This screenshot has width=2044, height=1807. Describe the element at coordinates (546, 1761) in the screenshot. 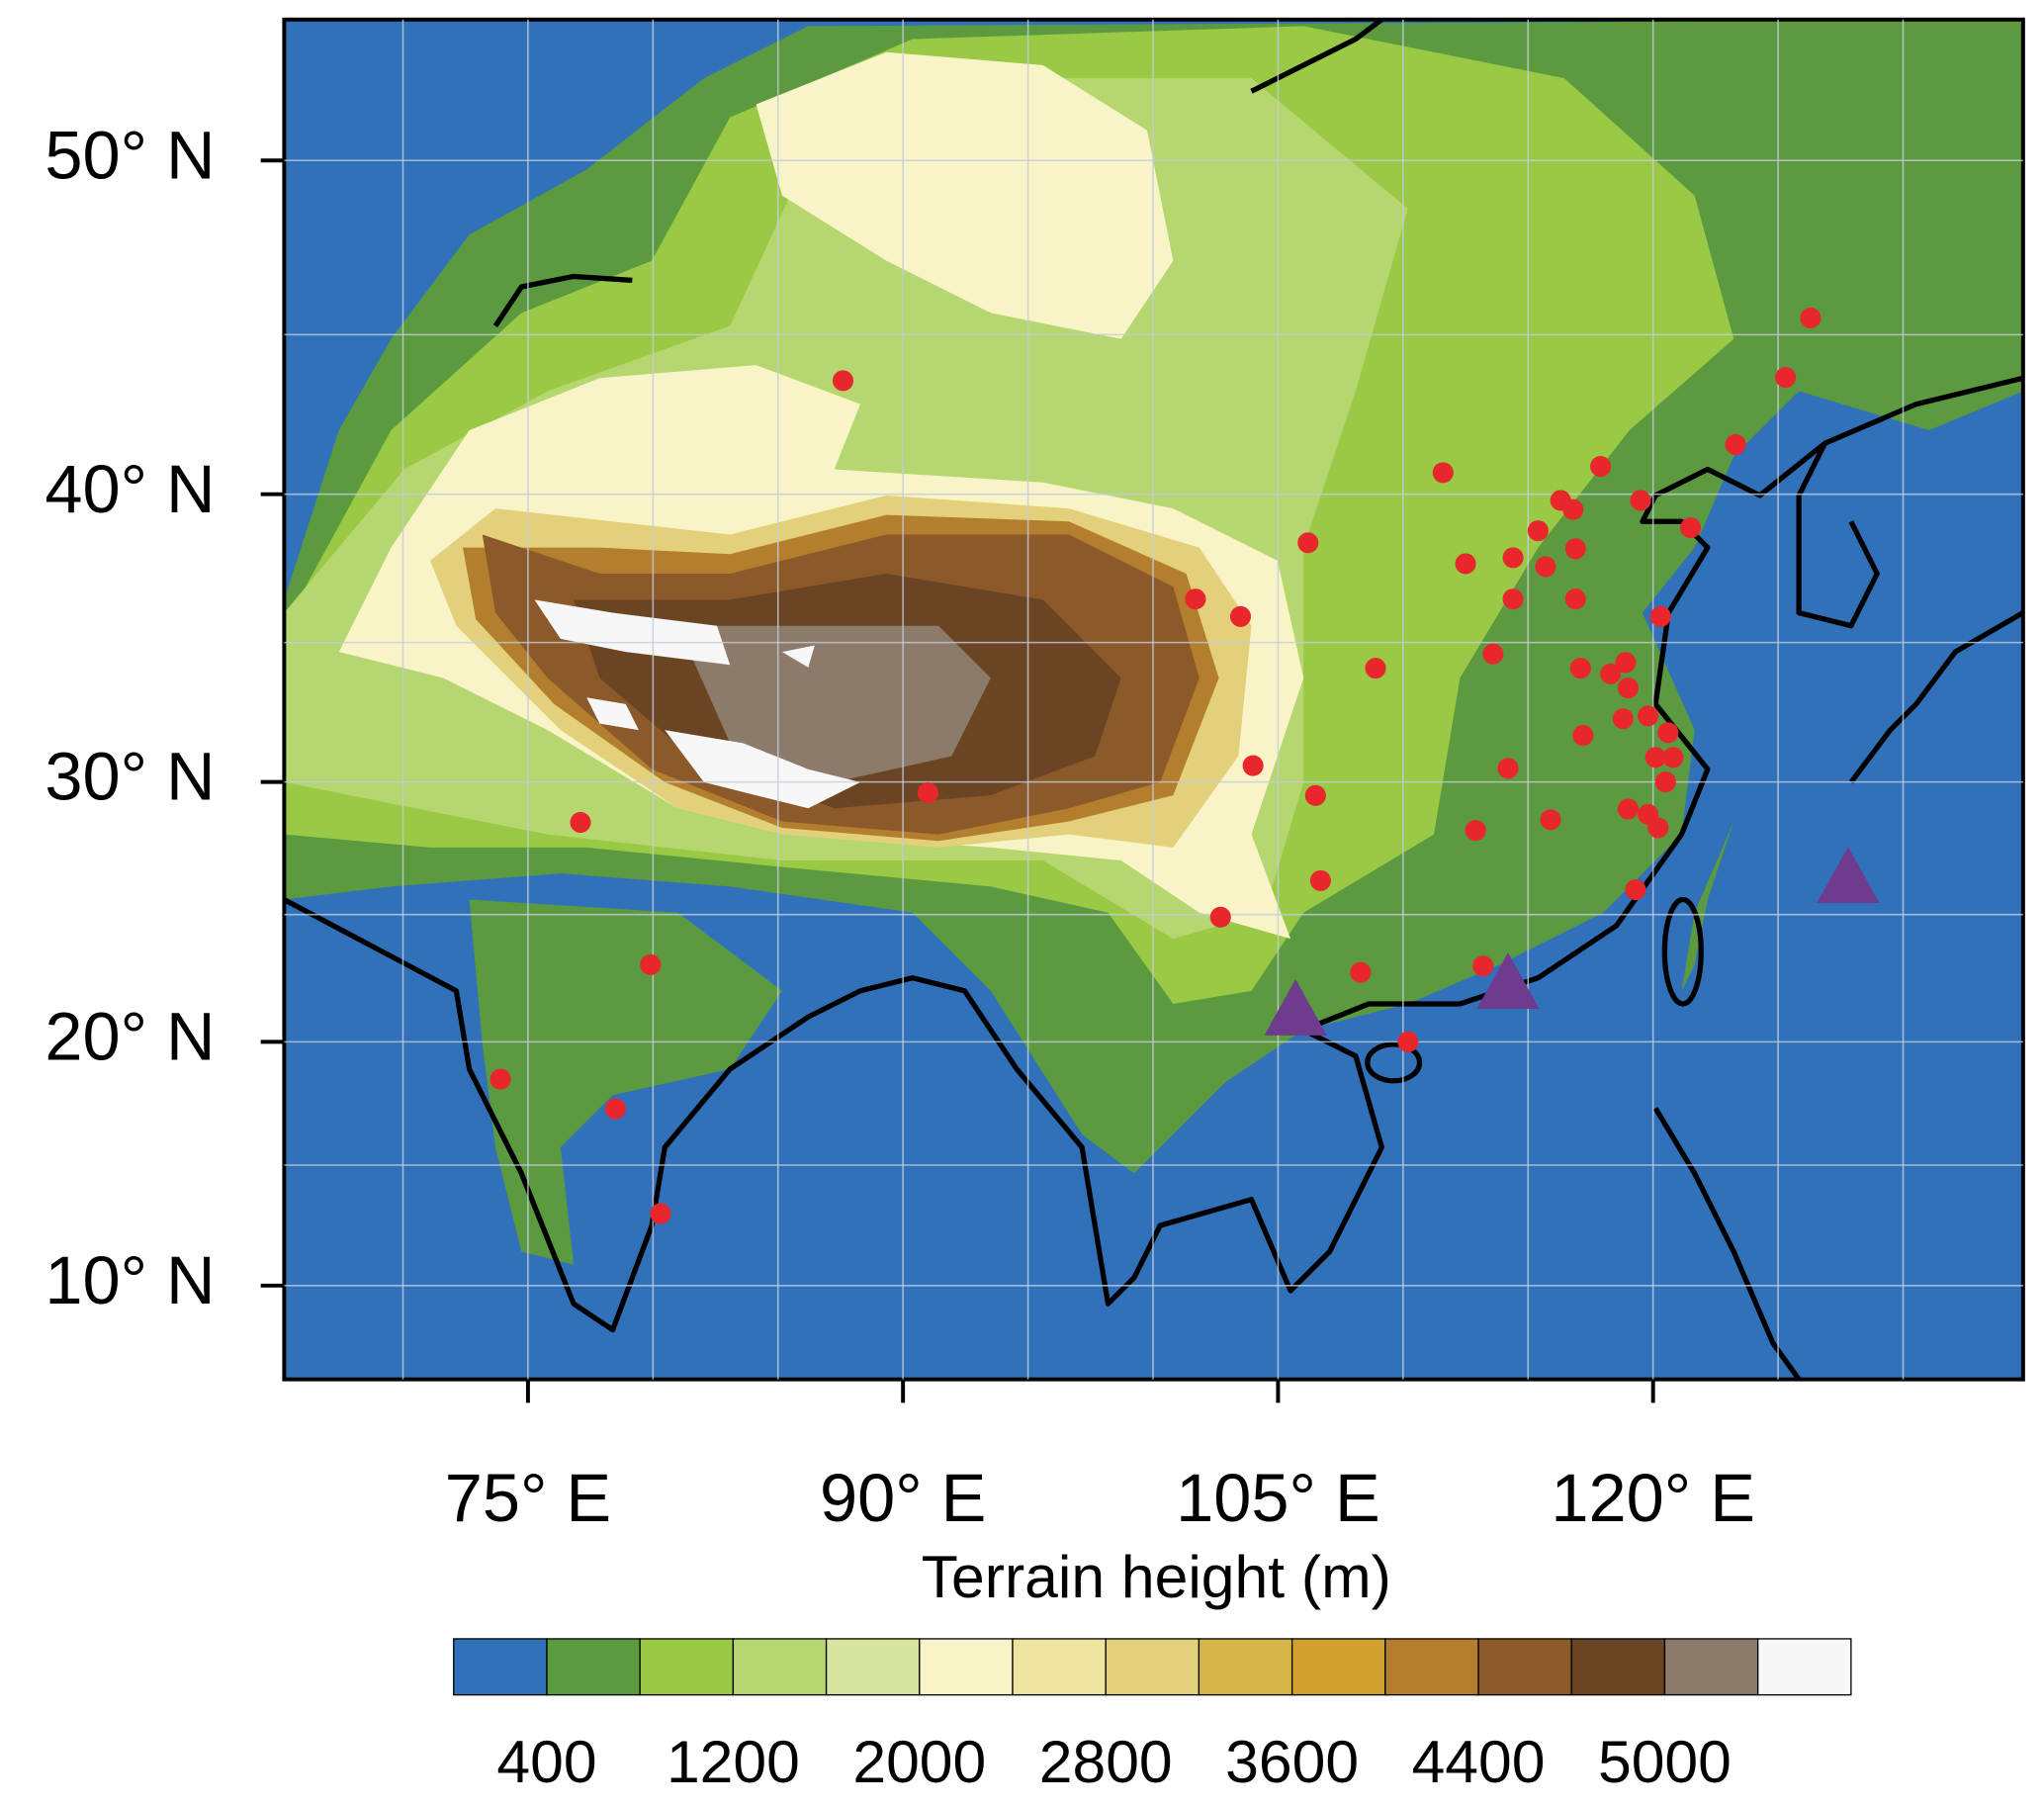

I see `colorbar-tick-label: 400` at that location.